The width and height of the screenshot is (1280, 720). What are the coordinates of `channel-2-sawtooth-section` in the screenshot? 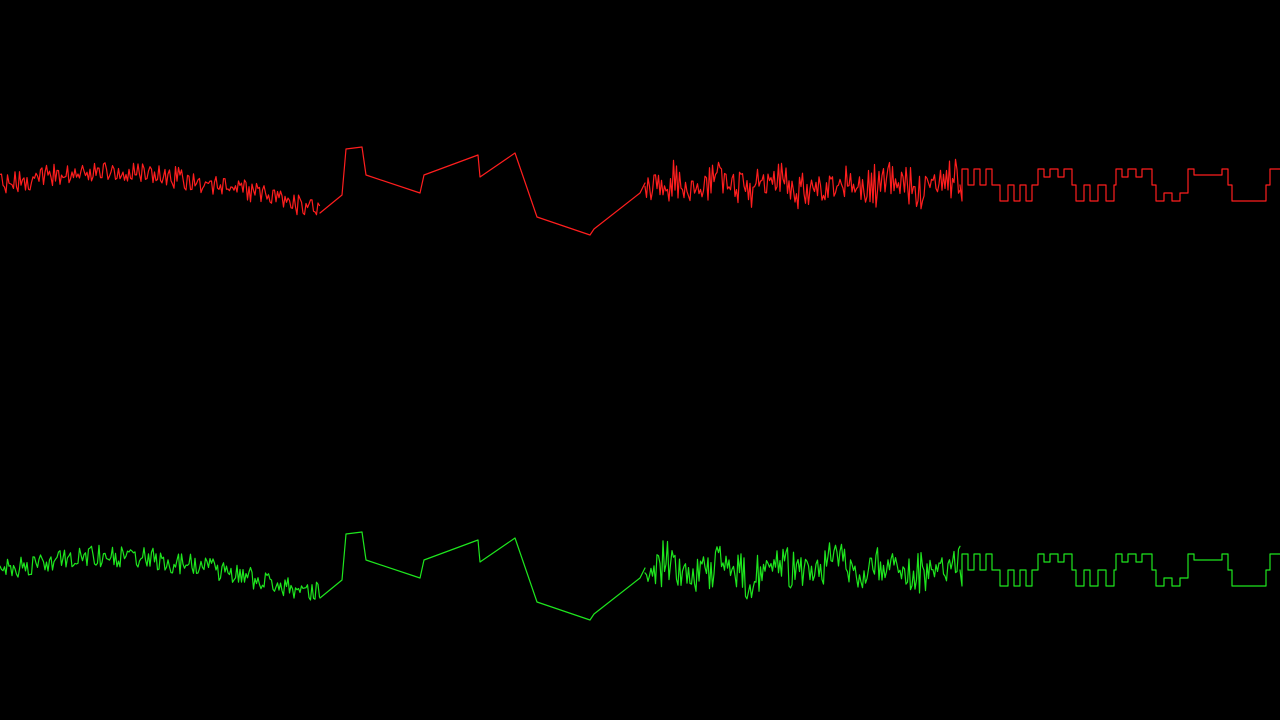 It's located at (482, 576).